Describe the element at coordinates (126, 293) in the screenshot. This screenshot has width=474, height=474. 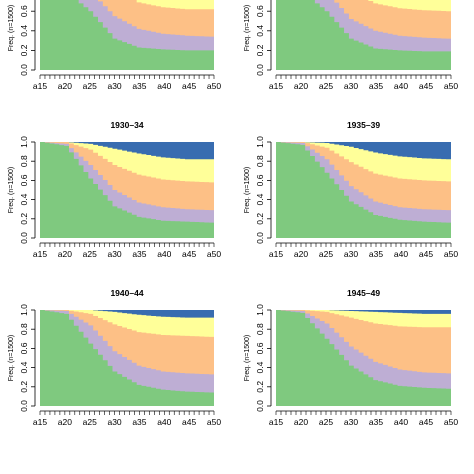
I see `panel-title: 1940–44` at that location.